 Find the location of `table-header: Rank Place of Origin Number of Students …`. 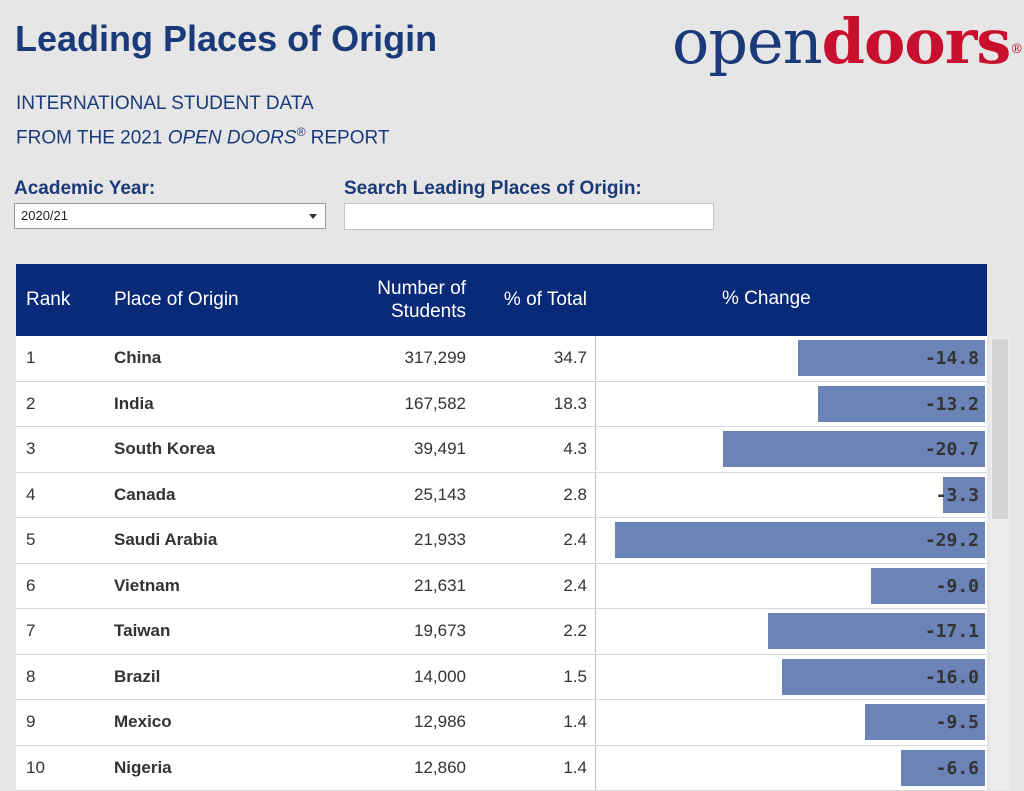

table-header: Rank Place of Origin Number of Students … is located at coordinates (501, 300).